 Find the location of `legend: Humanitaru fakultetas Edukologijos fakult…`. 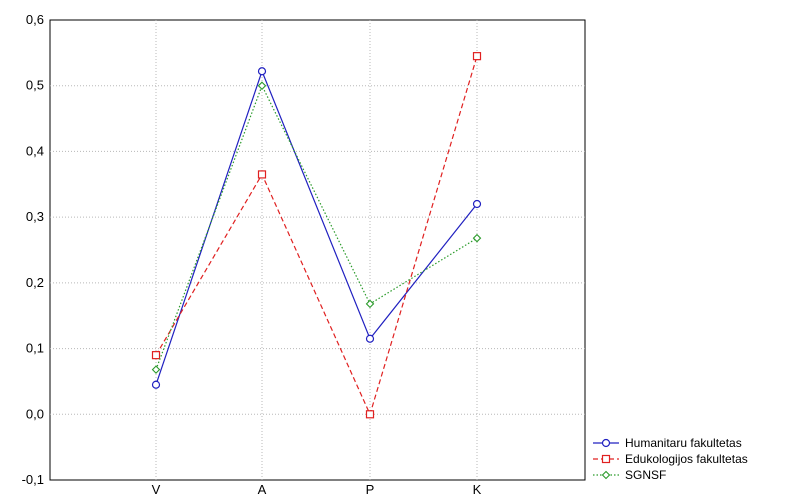

legend: Humanitaru fakultetas Edukologijos fakult… is located at coordinates (670, 459).